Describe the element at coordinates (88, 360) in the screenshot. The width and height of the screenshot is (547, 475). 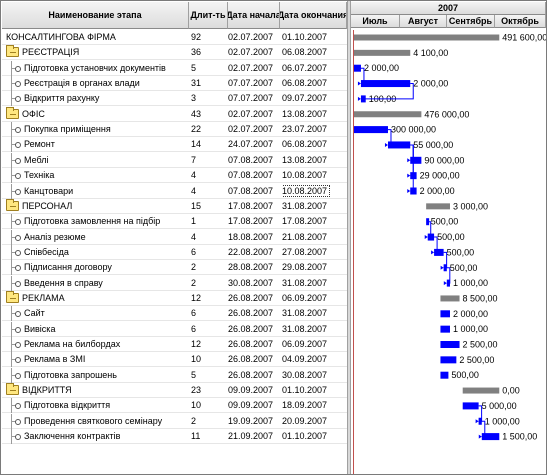
I see `task-name-cell: Реклама в ЗМІ` at that location.